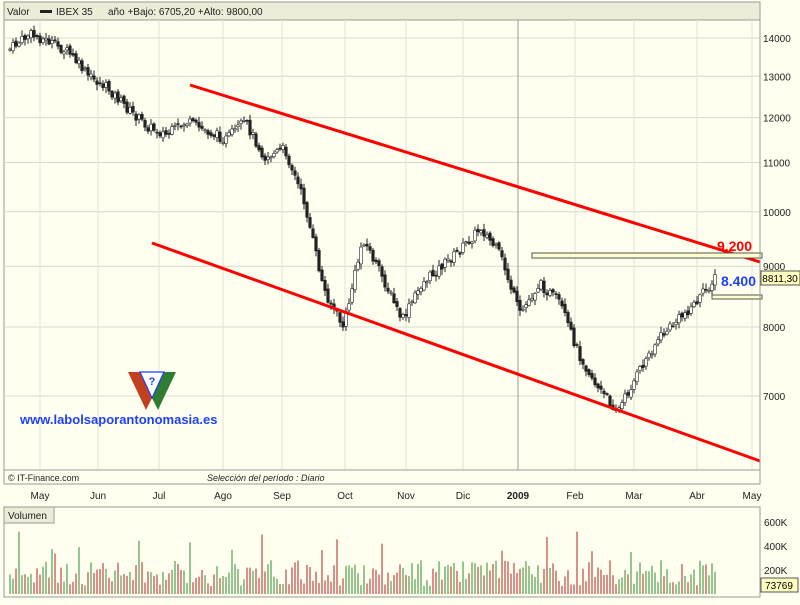 The width and height of the screenshot is (800, 605). Describe the element at coordinates (223, 496) in the screenshot. I see `date-tick-label: Ago` at that location.